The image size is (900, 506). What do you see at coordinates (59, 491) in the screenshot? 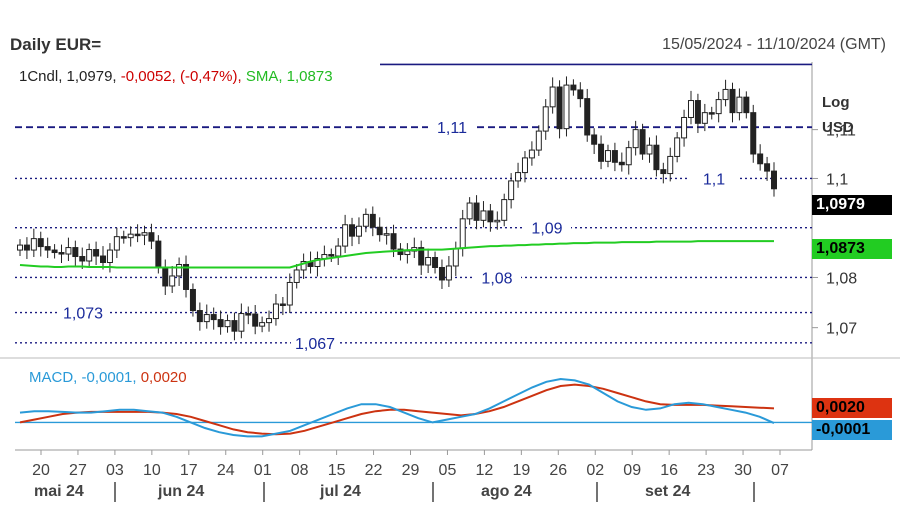
I see `month-label-mai: mai 24` at bounding box center [59, 491].